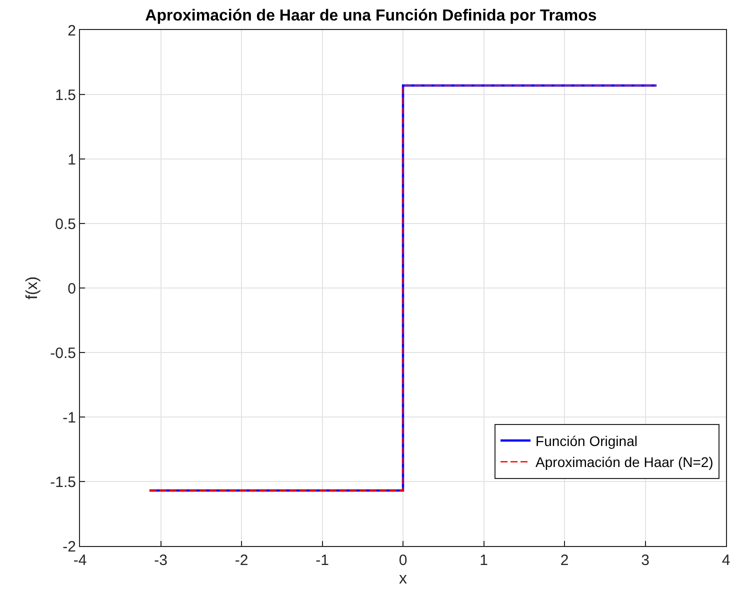 The height and width of the screenshot is (612, 742). What do you see at coordinates (63, 353) in the screenshot?
I see `y-tick-label: -0.5` at bounding box center [63, 353].